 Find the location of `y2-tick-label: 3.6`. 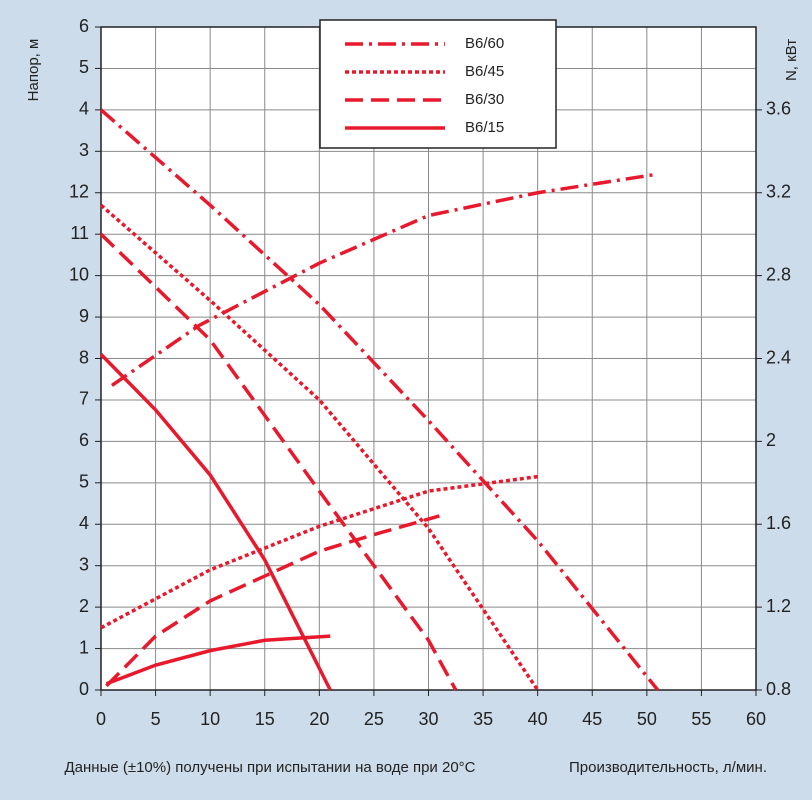

y2-tick-label: 3.6 is located at coordinates (778, 109).